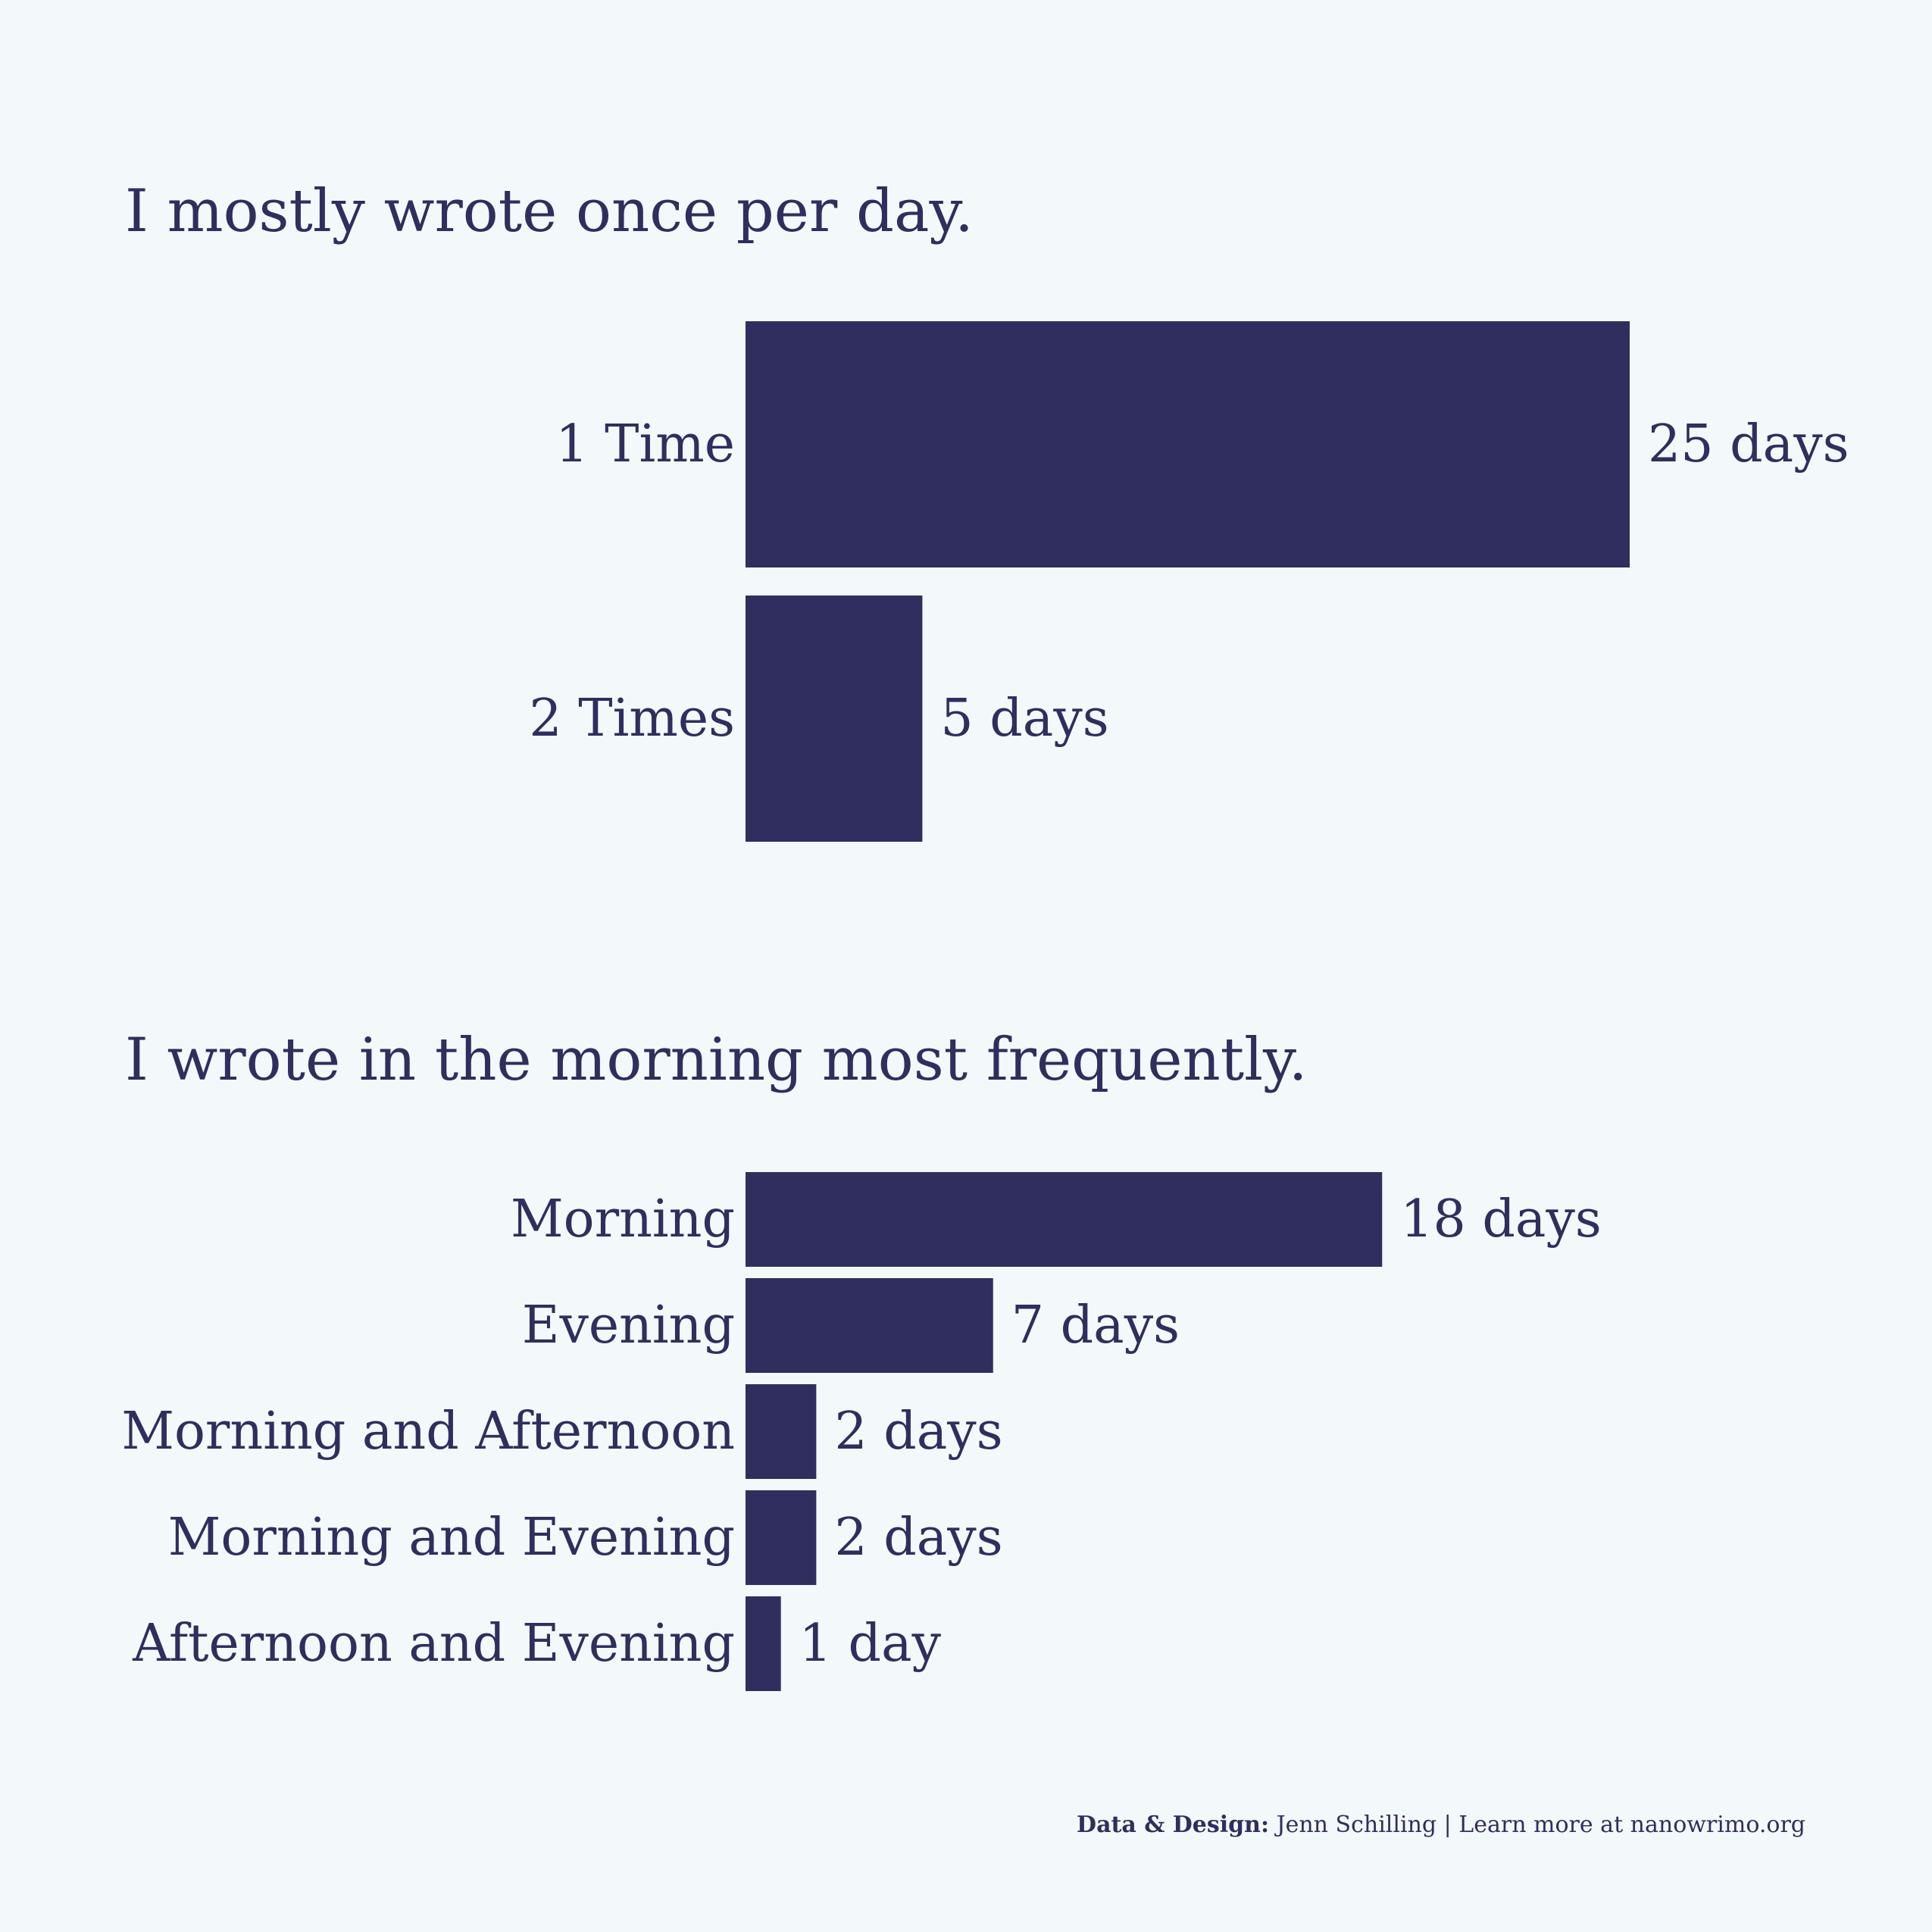 This screenshot has height=1932, width=1932. Describe the element at coordinates (717, 1060) in the screenshot. I see `chart-2-title: I wrote in the morning most frequently.` at that location.